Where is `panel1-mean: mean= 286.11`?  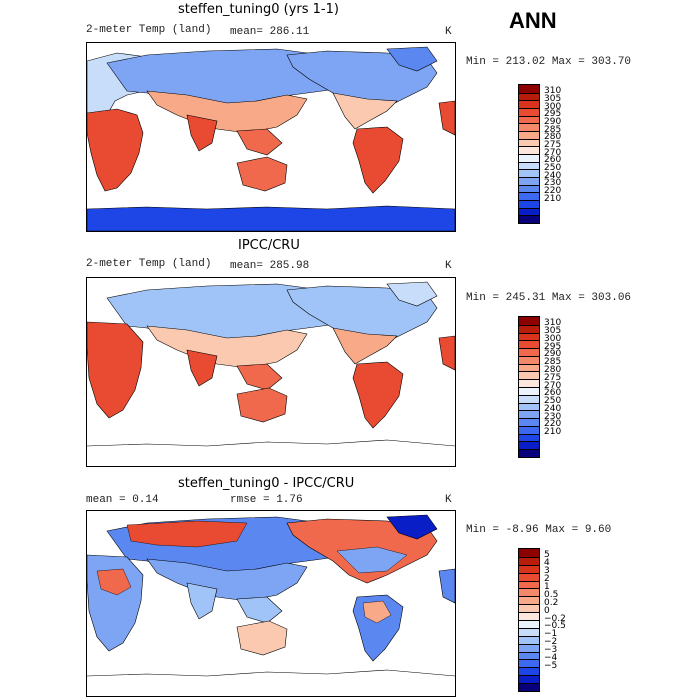 panel1-mean: mean= 286.11 is located at coordinates (270, 32).